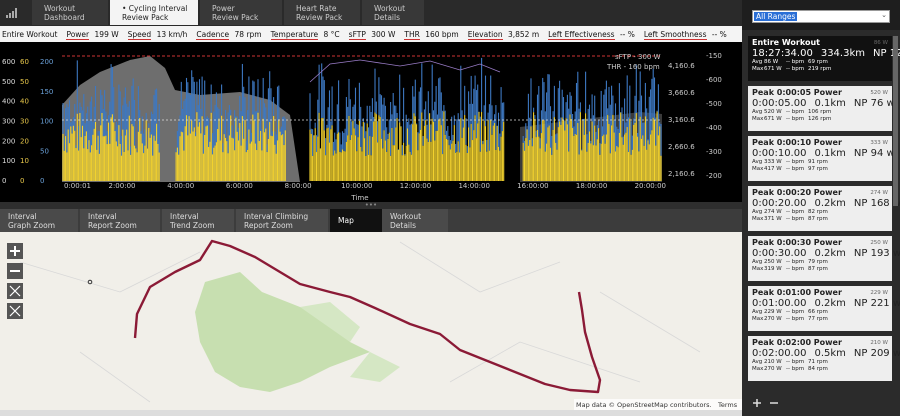 Image resolution: width=900 pixels, height=416 pixels. I want to click on y2-axis-label: -400, so click(714, 128).